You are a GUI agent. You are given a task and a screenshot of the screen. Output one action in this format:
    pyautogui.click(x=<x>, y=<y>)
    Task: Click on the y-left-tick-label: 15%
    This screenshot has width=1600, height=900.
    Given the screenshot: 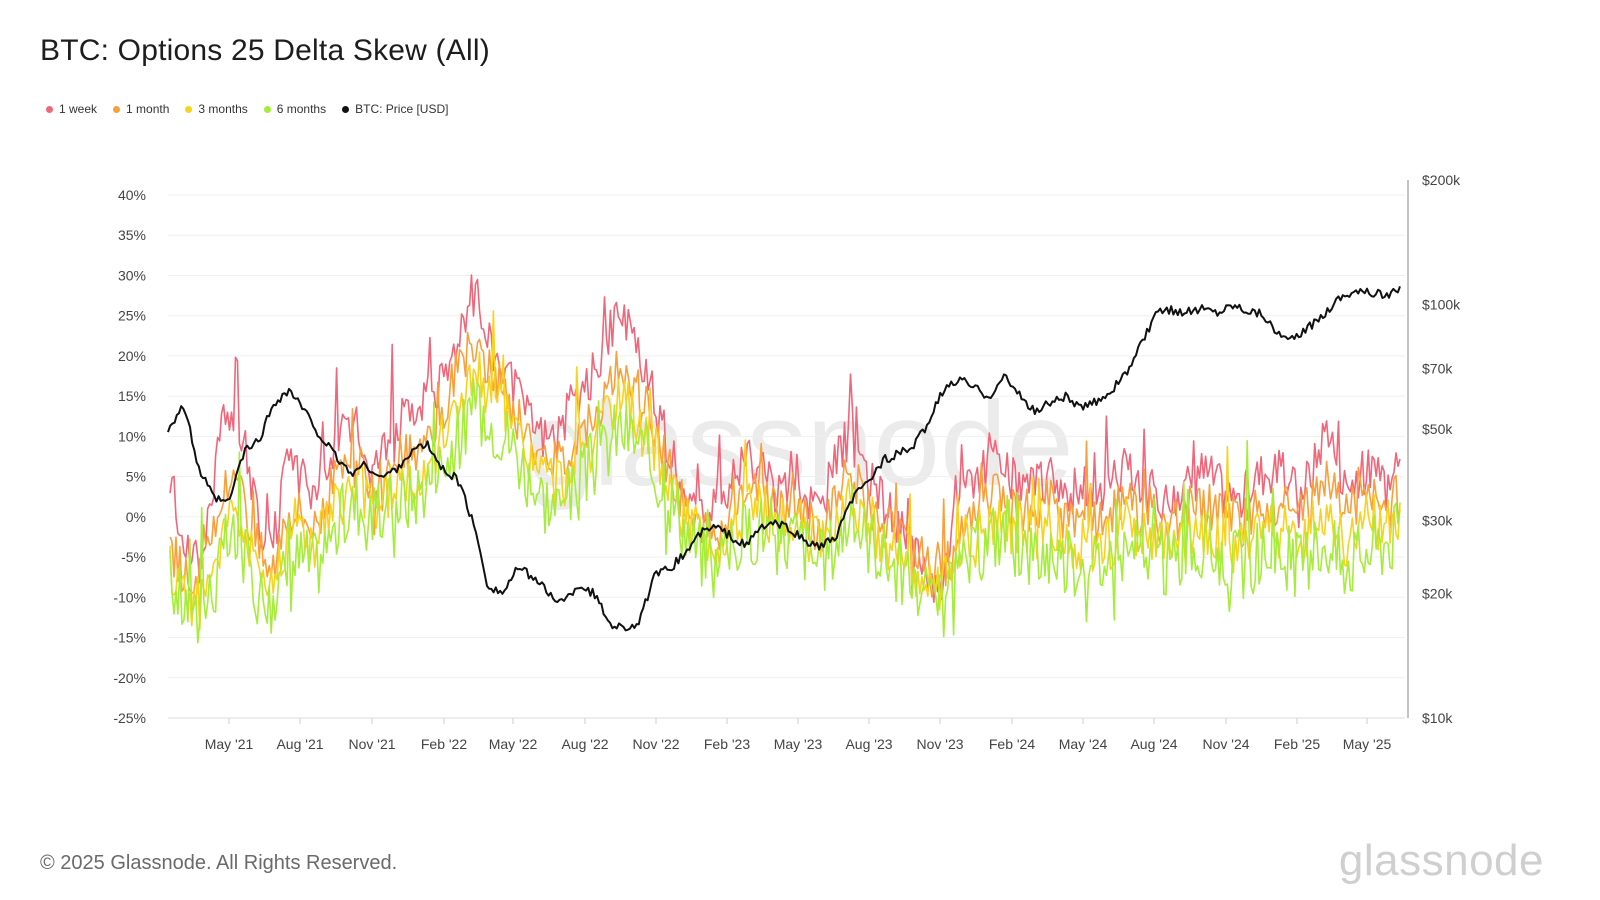 What is the action you would take?
    pyautogui.click(x=132, y=396)
    